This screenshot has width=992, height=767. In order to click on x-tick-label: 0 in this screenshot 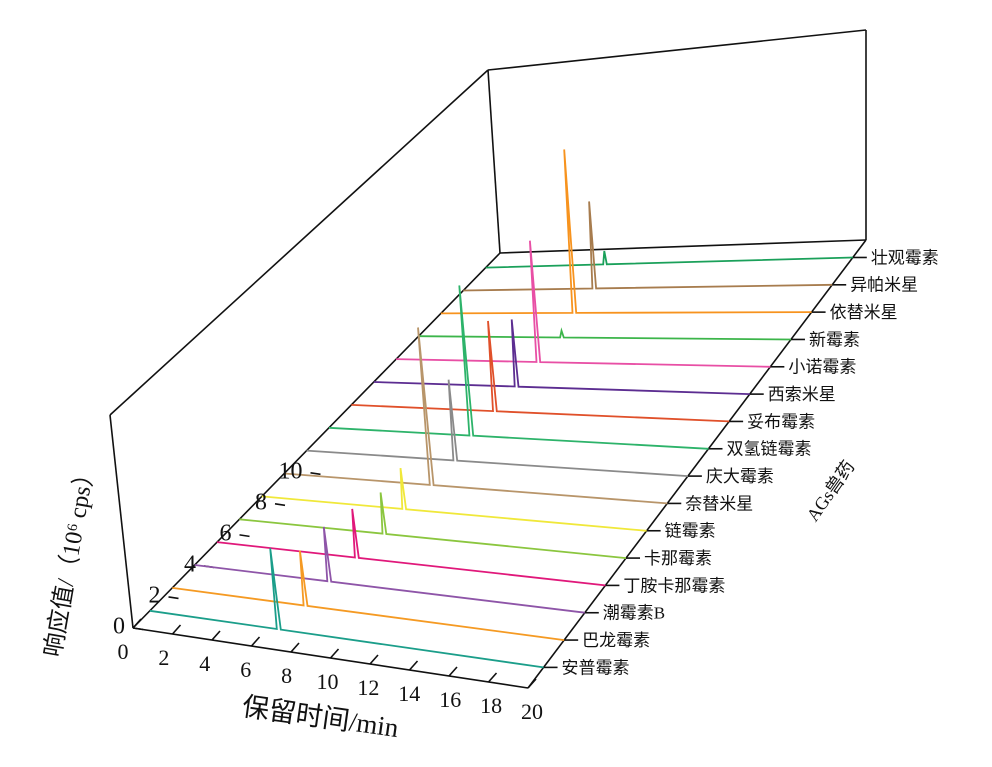, I will do `click(123, 651)`.